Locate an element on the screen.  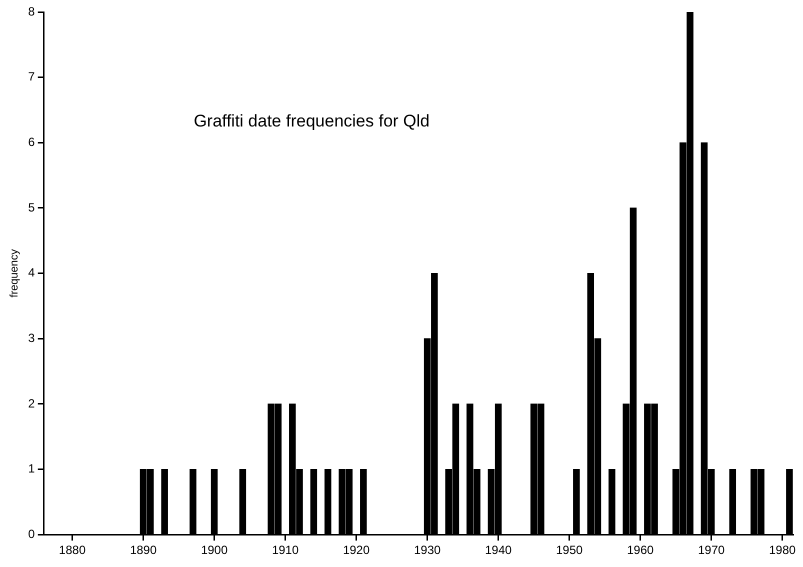
x-tick-label: 1940 is located at coordinates (498, 550).